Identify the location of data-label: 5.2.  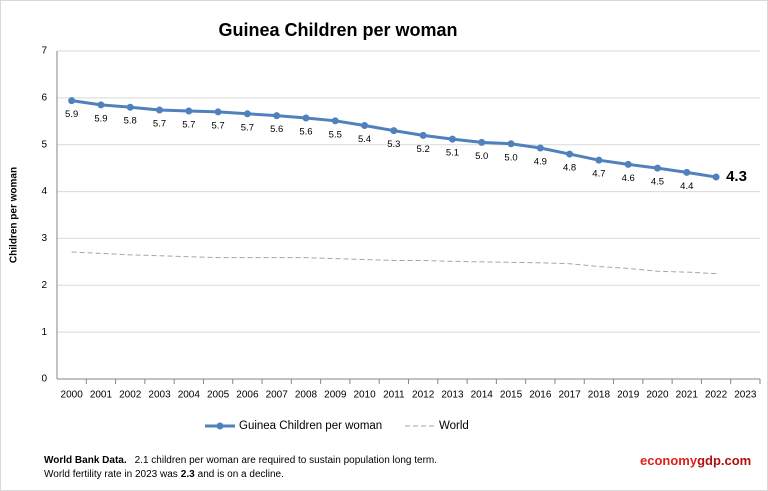
(423, 149).